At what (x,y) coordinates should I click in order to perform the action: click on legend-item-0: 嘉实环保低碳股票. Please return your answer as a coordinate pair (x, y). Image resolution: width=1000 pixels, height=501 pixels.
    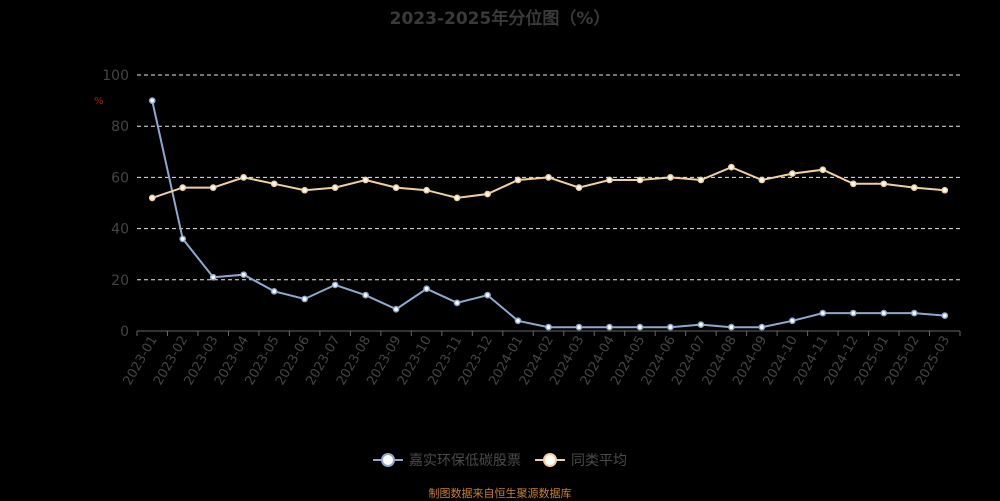
    Looking at the image, I should click on (447, 460).